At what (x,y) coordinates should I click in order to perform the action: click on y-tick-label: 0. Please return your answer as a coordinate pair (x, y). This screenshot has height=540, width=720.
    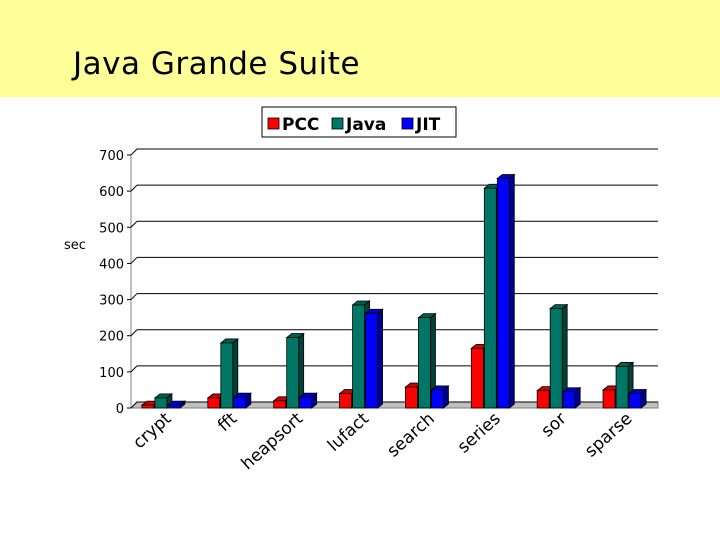
    Looking at the image, I should click on (120, 409).